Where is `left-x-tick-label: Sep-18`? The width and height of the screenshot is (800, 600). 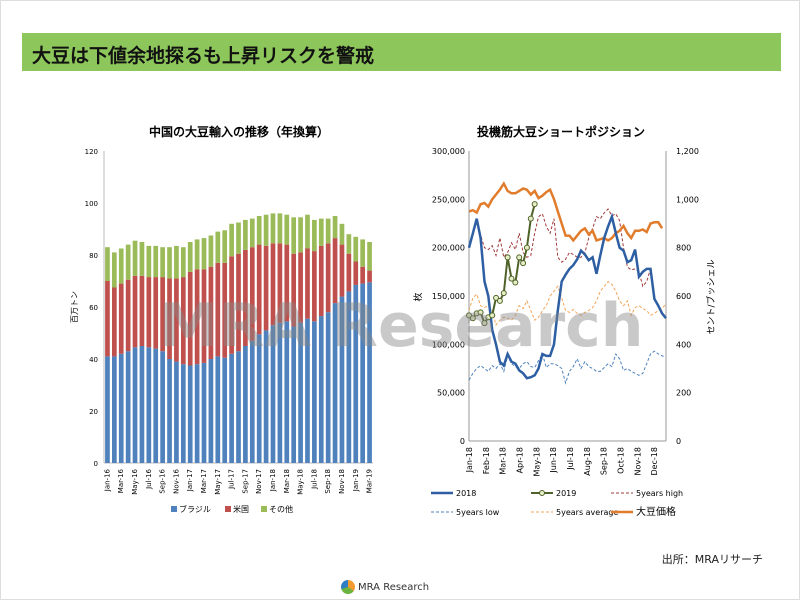
left-x-tick-label: Sep-18 is located at coordinates (328, 481).